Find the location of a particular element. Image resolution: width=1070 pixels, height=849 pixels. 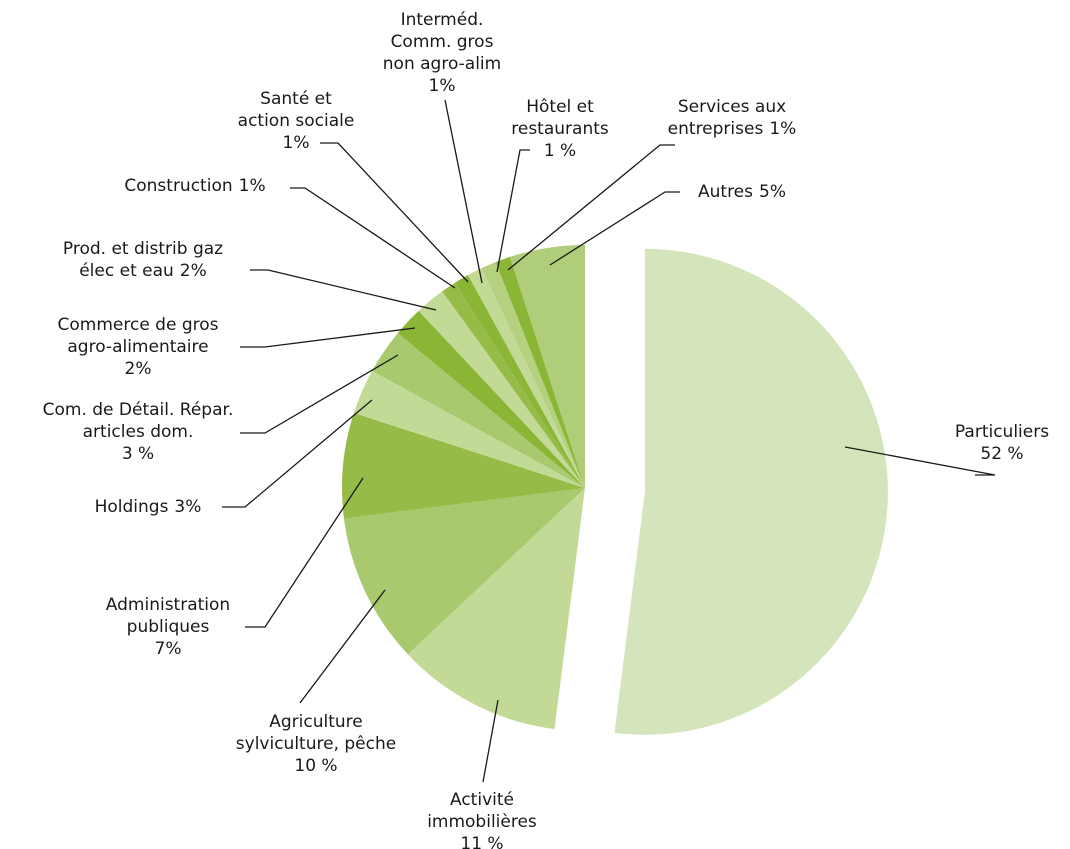

slice-label: Autres 5% is located at coordinates (742, 192).